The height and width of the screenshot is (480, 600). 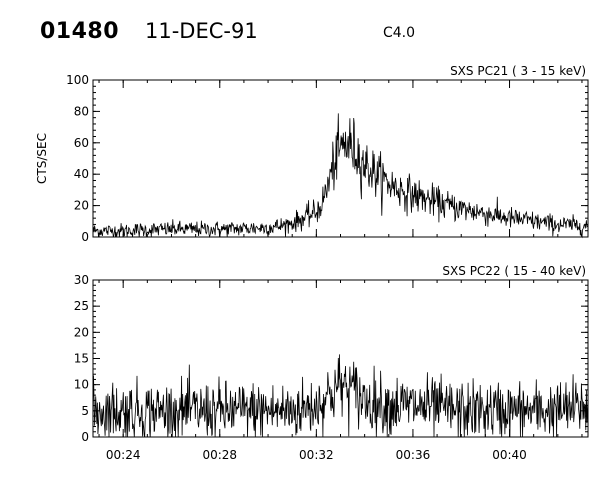 I want to click on y-tick-label: 60, so click(x=81, y=143).